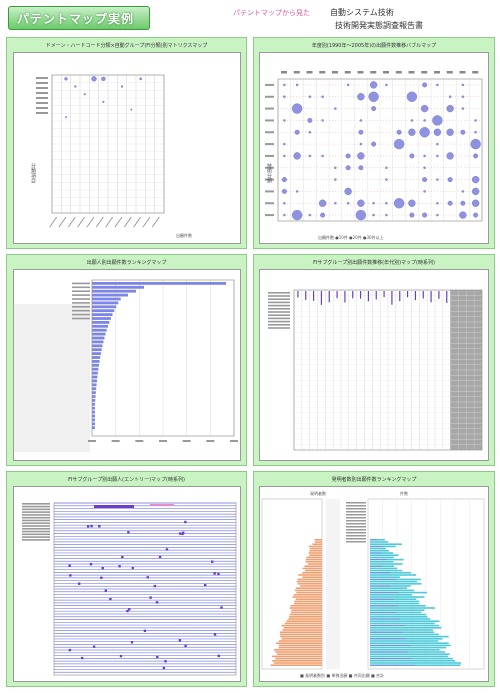  I want to click on timeseries-chart, so click(374, 365).